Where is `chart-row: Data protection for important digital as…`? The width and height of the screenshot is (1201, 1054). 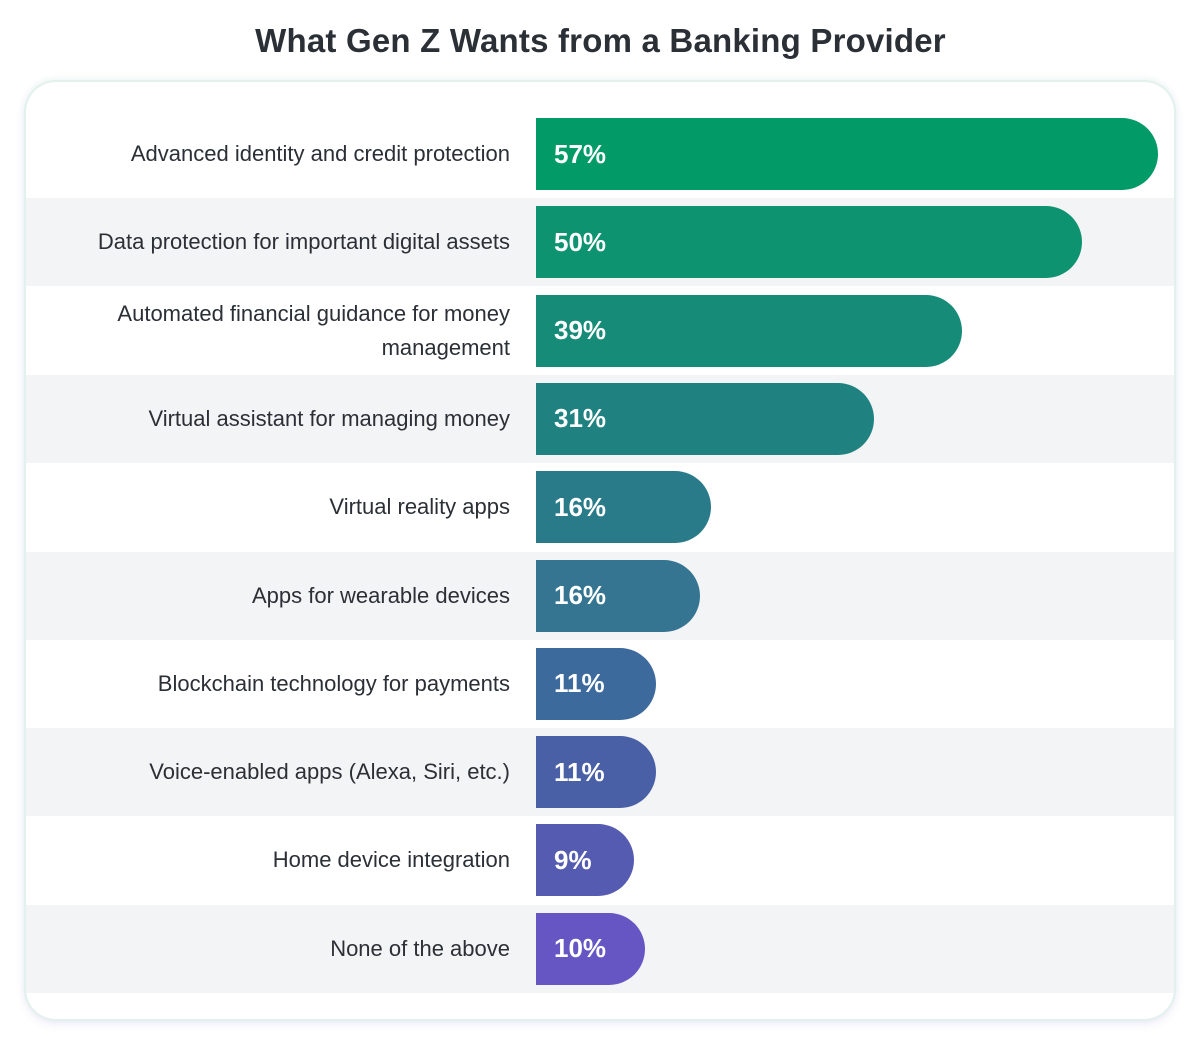
chart-row: Data protection for important digital as… is located at coordinates (600, 242).